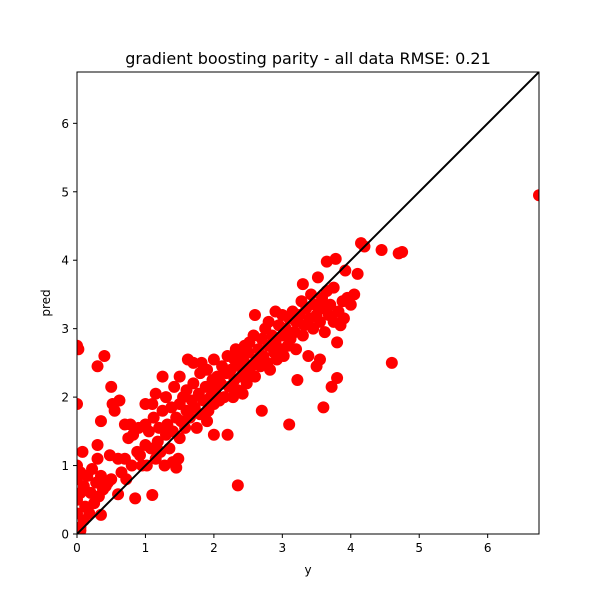 This screenshot has height=600, width=600. Describe the element at coordinates (146, 548) in the screenshot. I see `x-tick-label: 1` at that location.